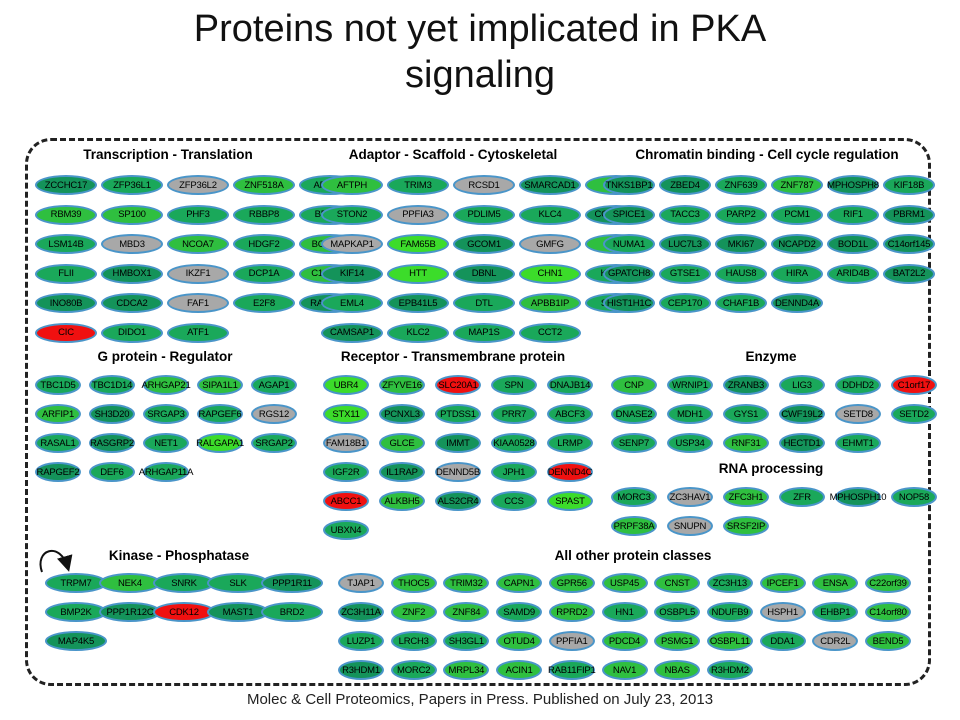  What do you see at coordinates (629, 273) in the screenshot?
I see `protein-node: GPATCH8` at bounding box center [629, 273].